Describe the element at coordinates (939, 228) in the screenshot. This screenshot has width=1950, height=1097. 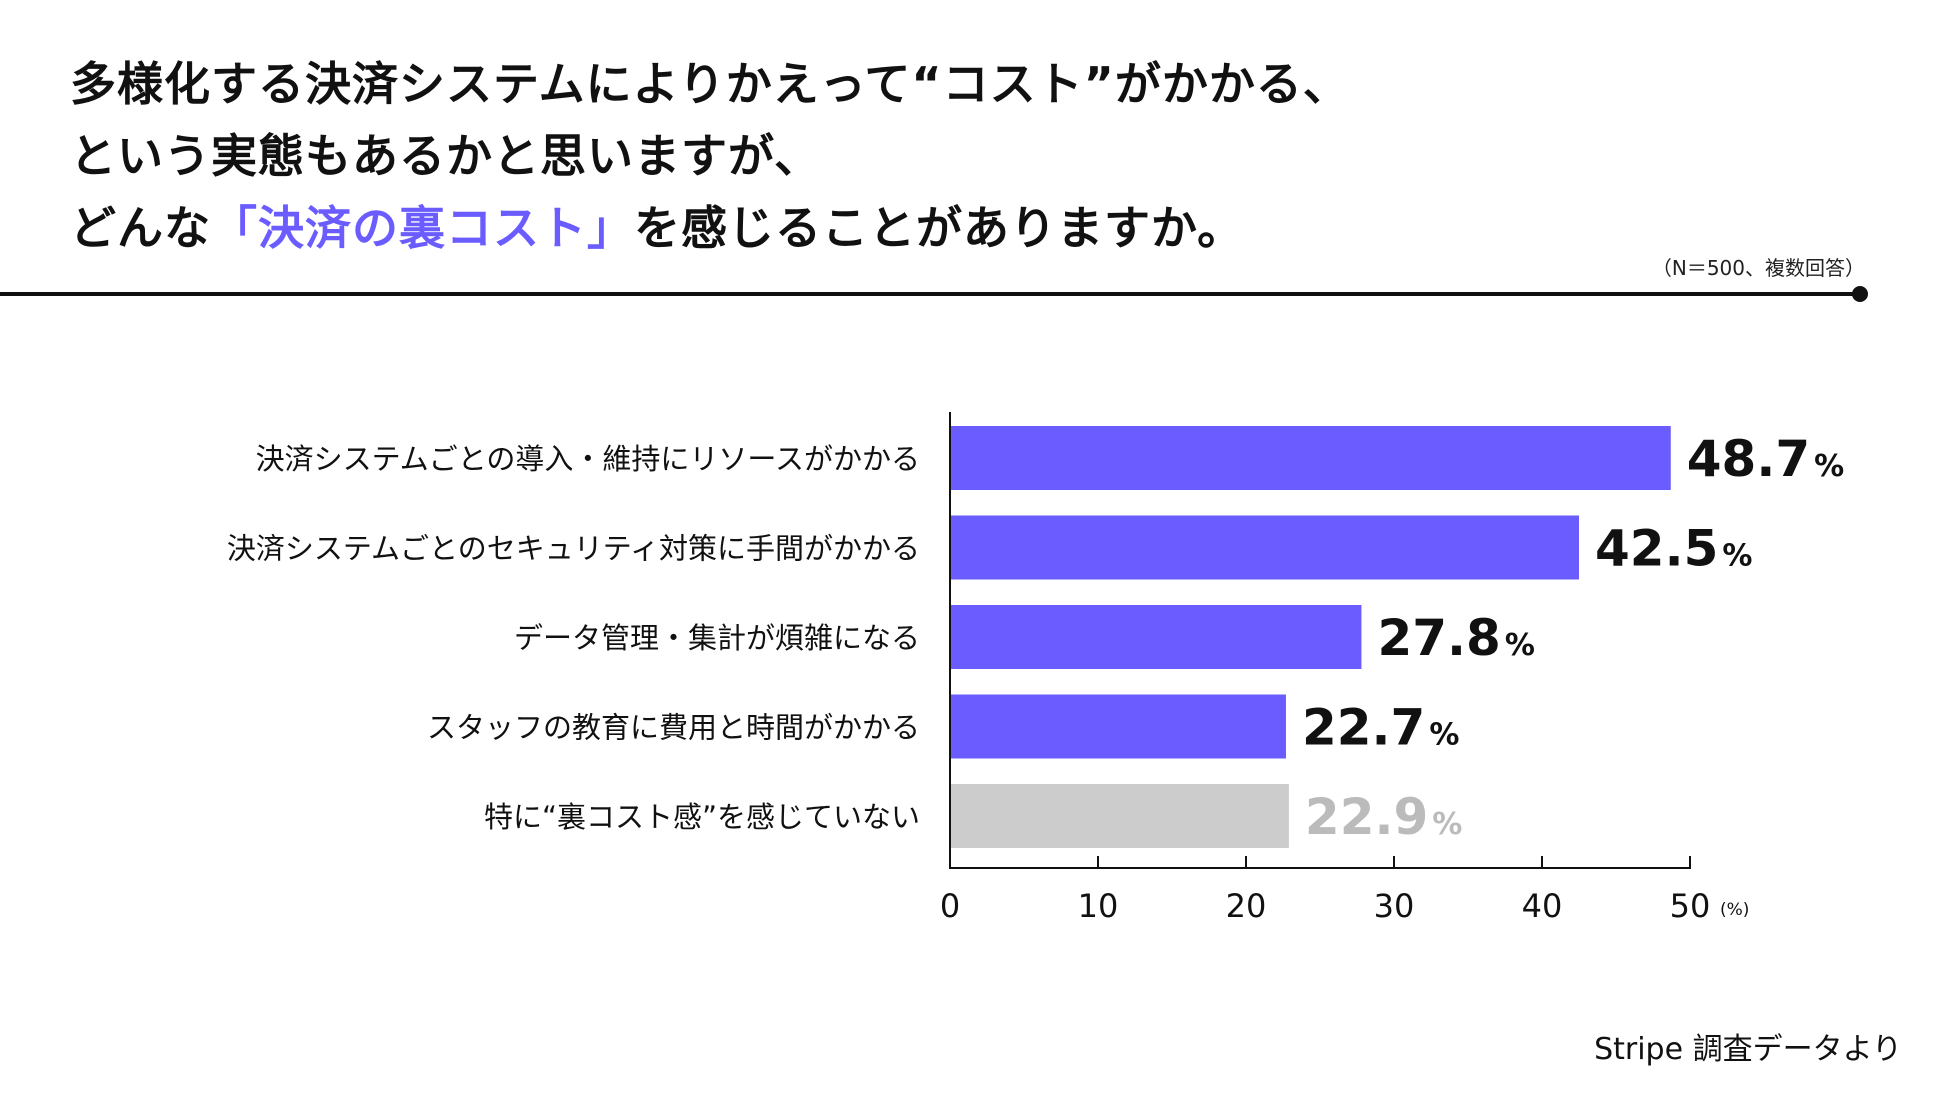
I see `title-line-3-post: を感じることがありますか。` at that location.